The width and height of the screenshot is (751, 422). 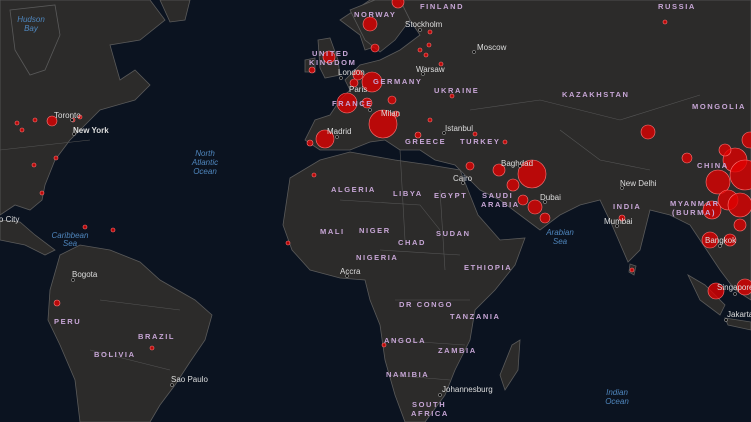 I want to click on country-label-egypt: EGYPT, so click(x=450, y=195).